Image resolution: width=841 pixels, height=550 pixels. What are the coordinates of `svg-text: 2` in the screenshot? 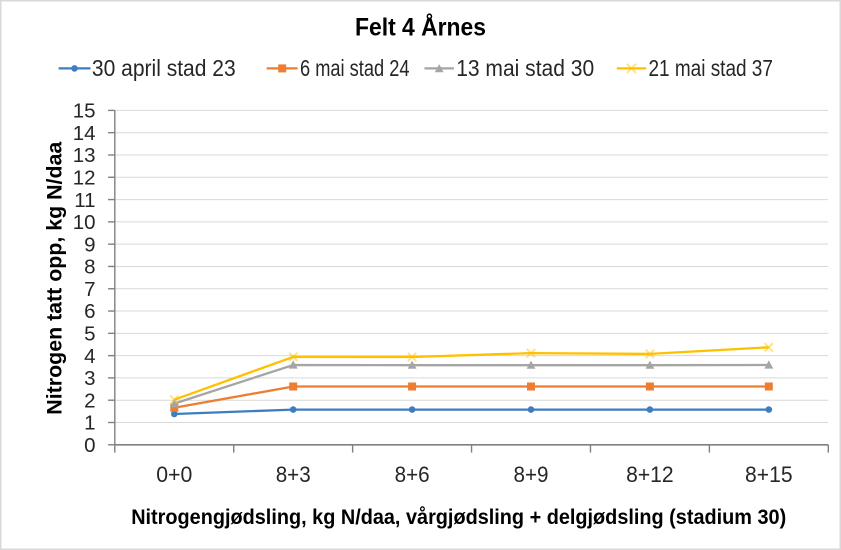 It's located at (89, 400).